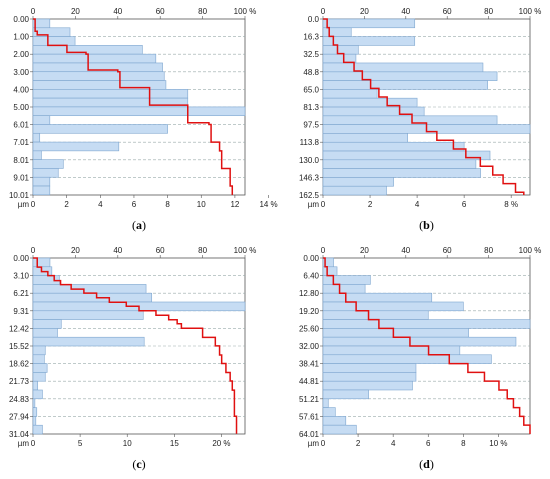 The image size is (550, 479). What do you see at coordinates (498, 443) in the screenshot?
I see `x-tick-label: 10 %` at bounding box center [498, 443].